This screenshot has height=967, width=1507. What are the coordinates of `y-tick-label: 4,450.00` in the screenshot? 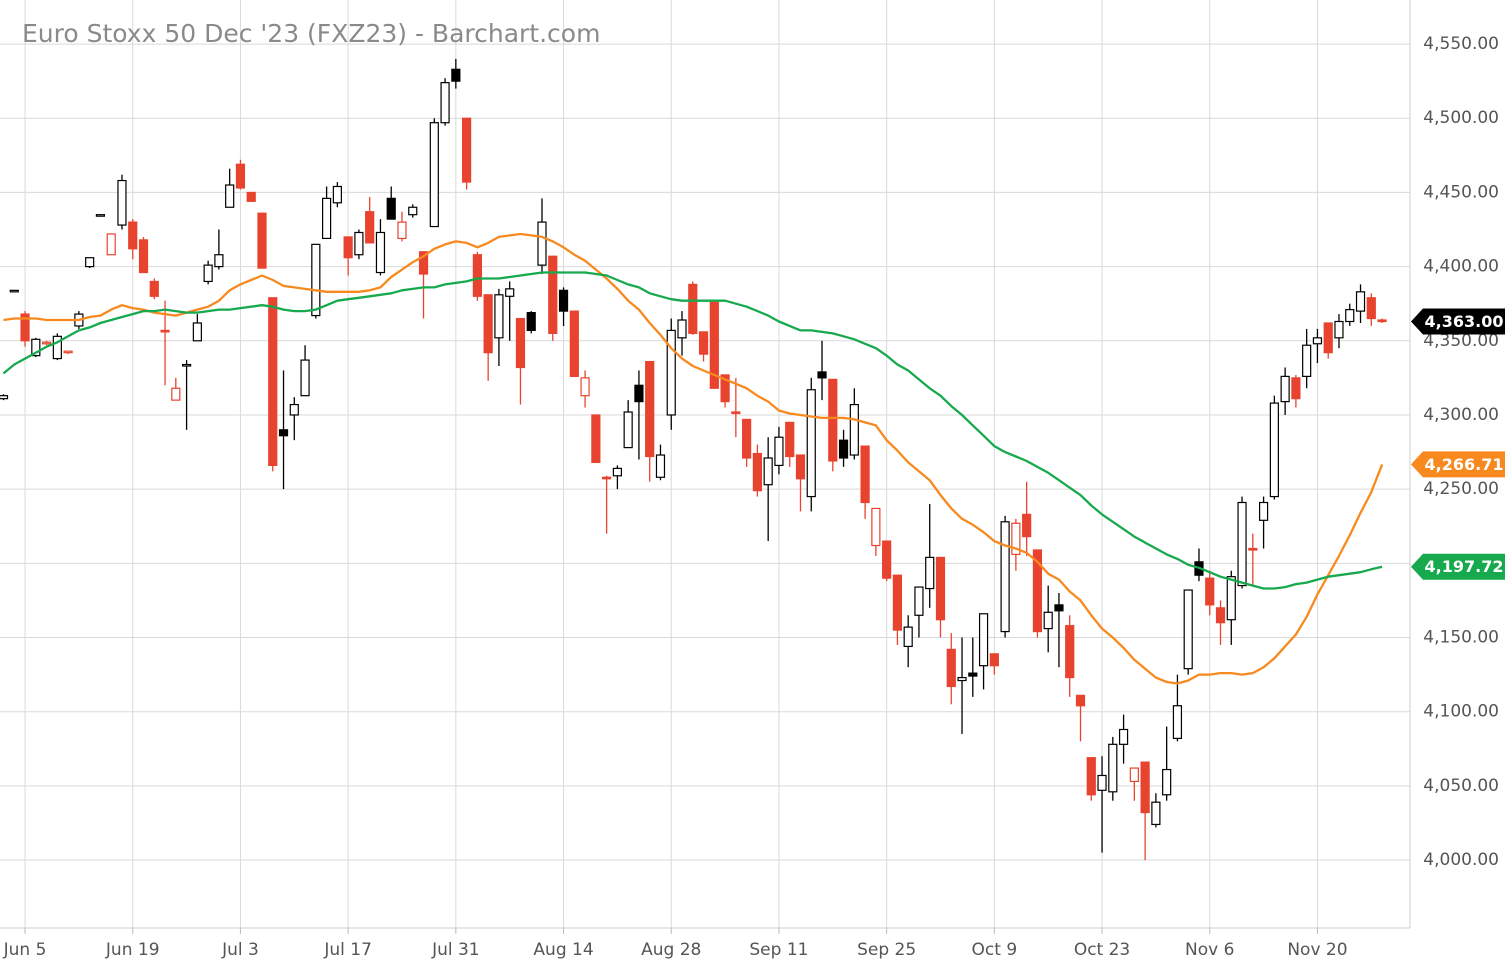 It's located at (1461, 192).